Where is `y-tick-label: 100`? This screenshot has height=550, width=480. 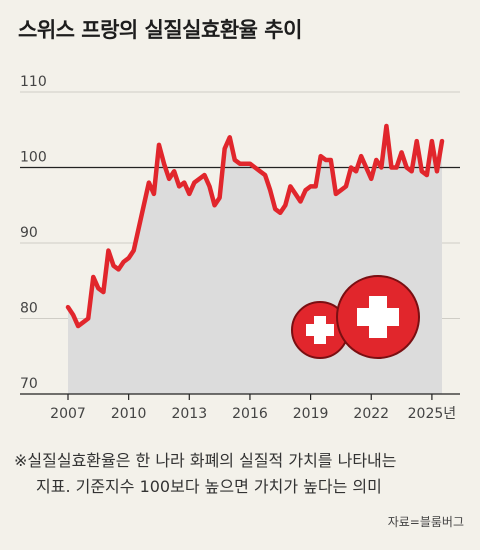 y-tick-label: 100 is located at coordinates (33, 158).